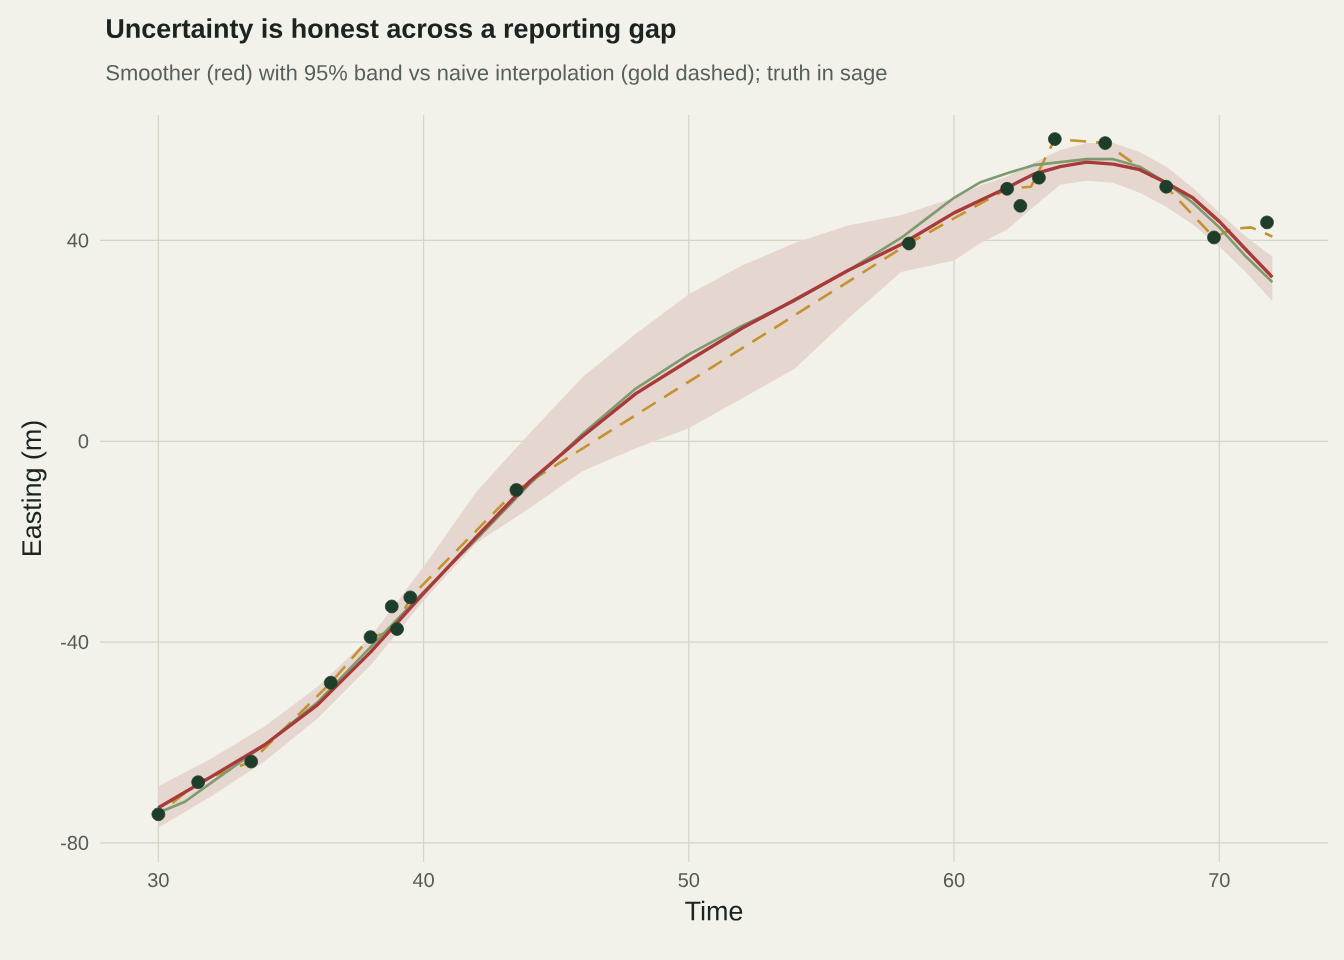 The image size is (1344, 960). I want to click on y-axis-title: Easting (m), so click(34, 488).